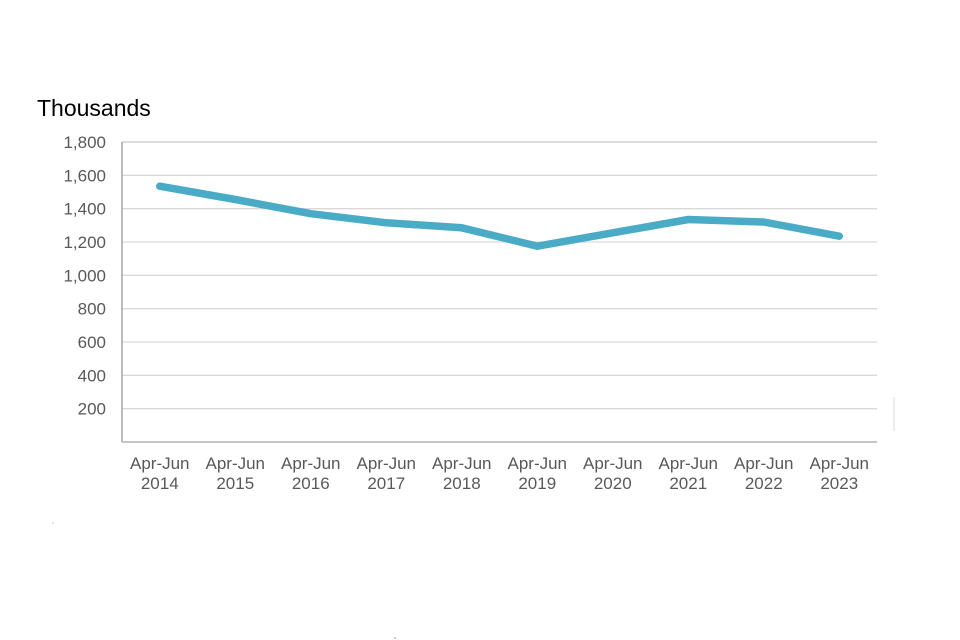 Image resolution: width=960 pixels, height=640 pixels. What do you see at coordinates (462, 483) in the screenshot?
I see `x-tick-label-year: 2018` at bounding box center [462, 483].